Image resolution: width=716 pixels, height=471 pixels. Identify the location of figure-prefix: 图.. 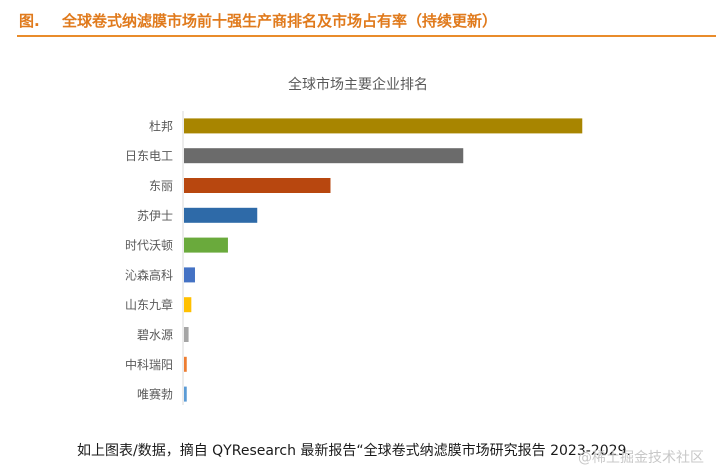
(29, 21).